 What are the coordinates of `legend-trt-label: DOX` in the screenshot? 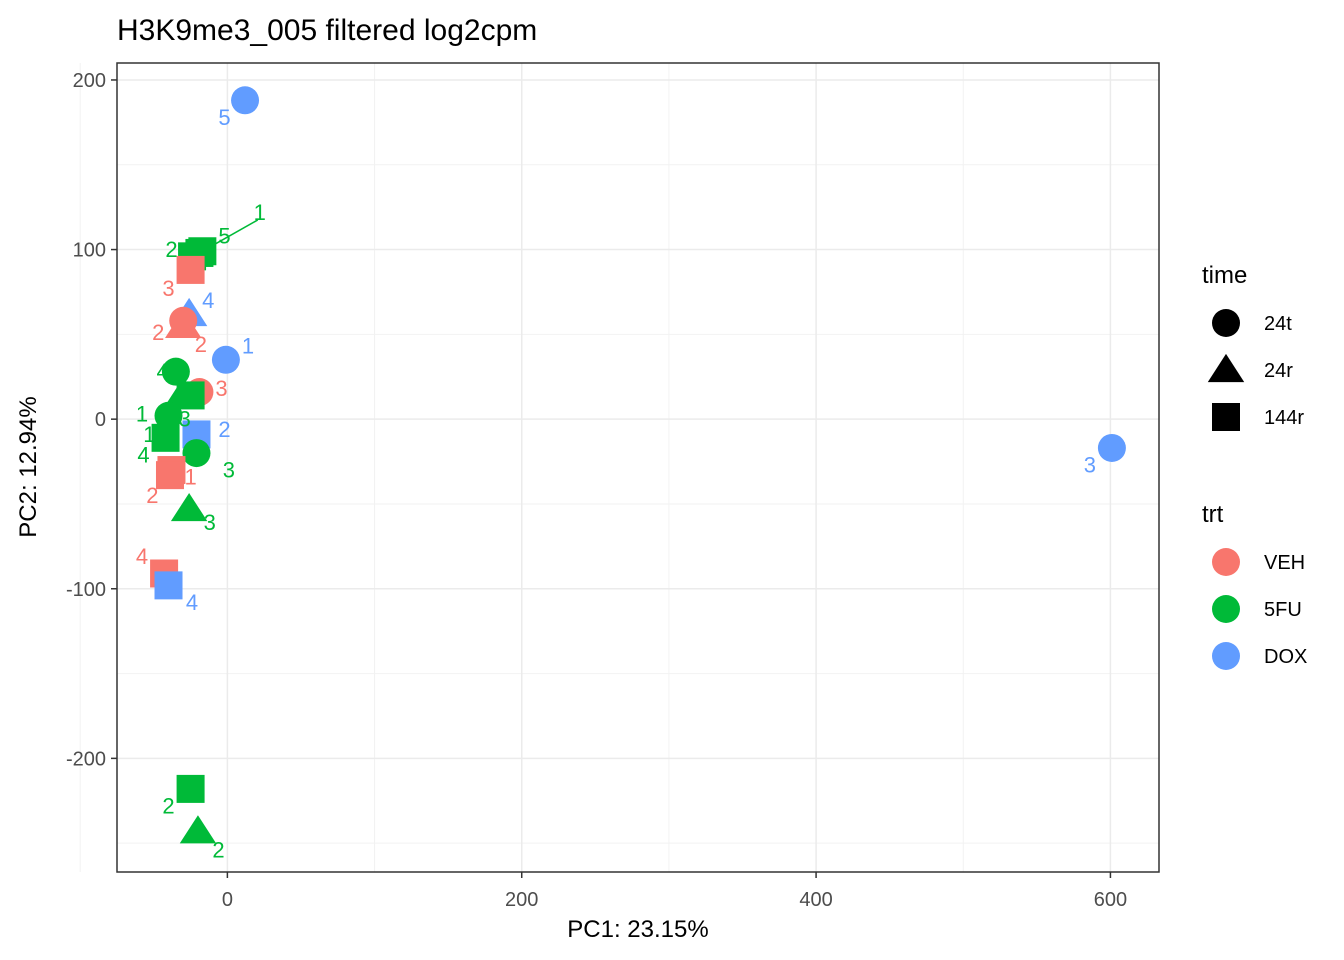 It's located at (1285, 657).